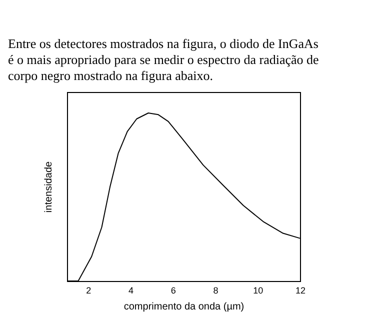  I want to click on x-axis-title: comprimento da onda (µm), so click(184, 307).